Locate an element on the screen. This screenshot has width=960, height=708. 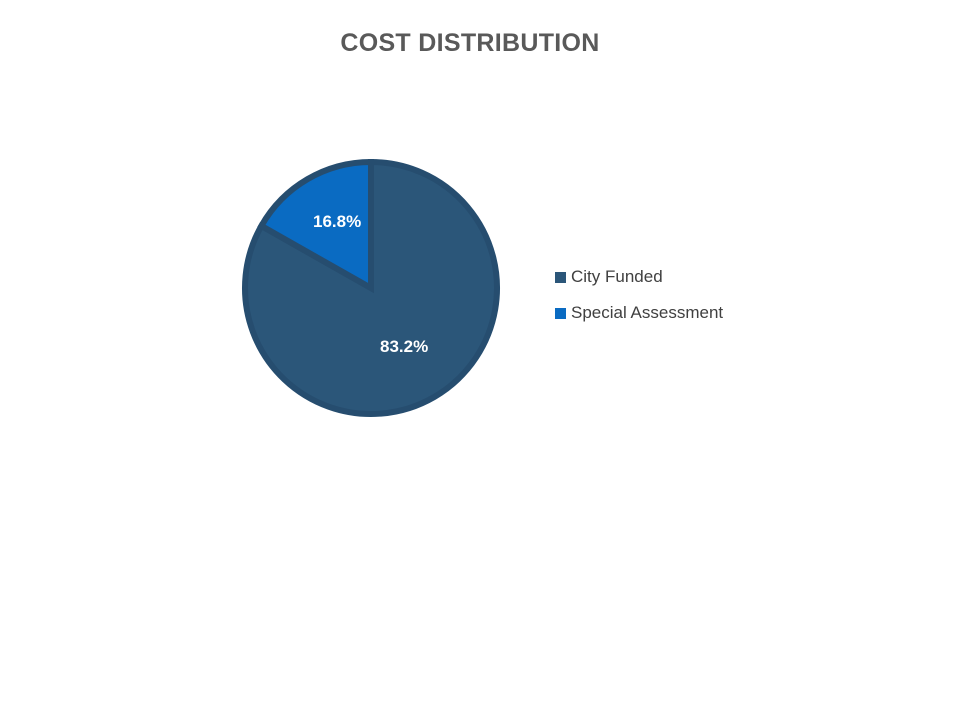
legend-swatch-special-assessment is located at coordinates (560, 313).